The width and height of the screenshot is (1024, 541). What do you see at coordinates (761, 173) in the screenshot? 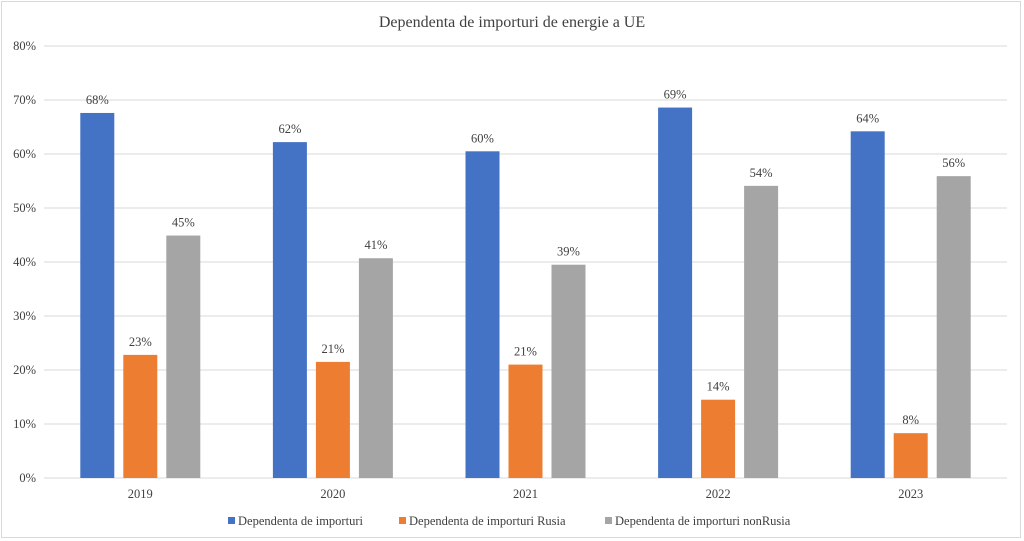
I see `data-label: 54%` at bounding box center [761, 173].